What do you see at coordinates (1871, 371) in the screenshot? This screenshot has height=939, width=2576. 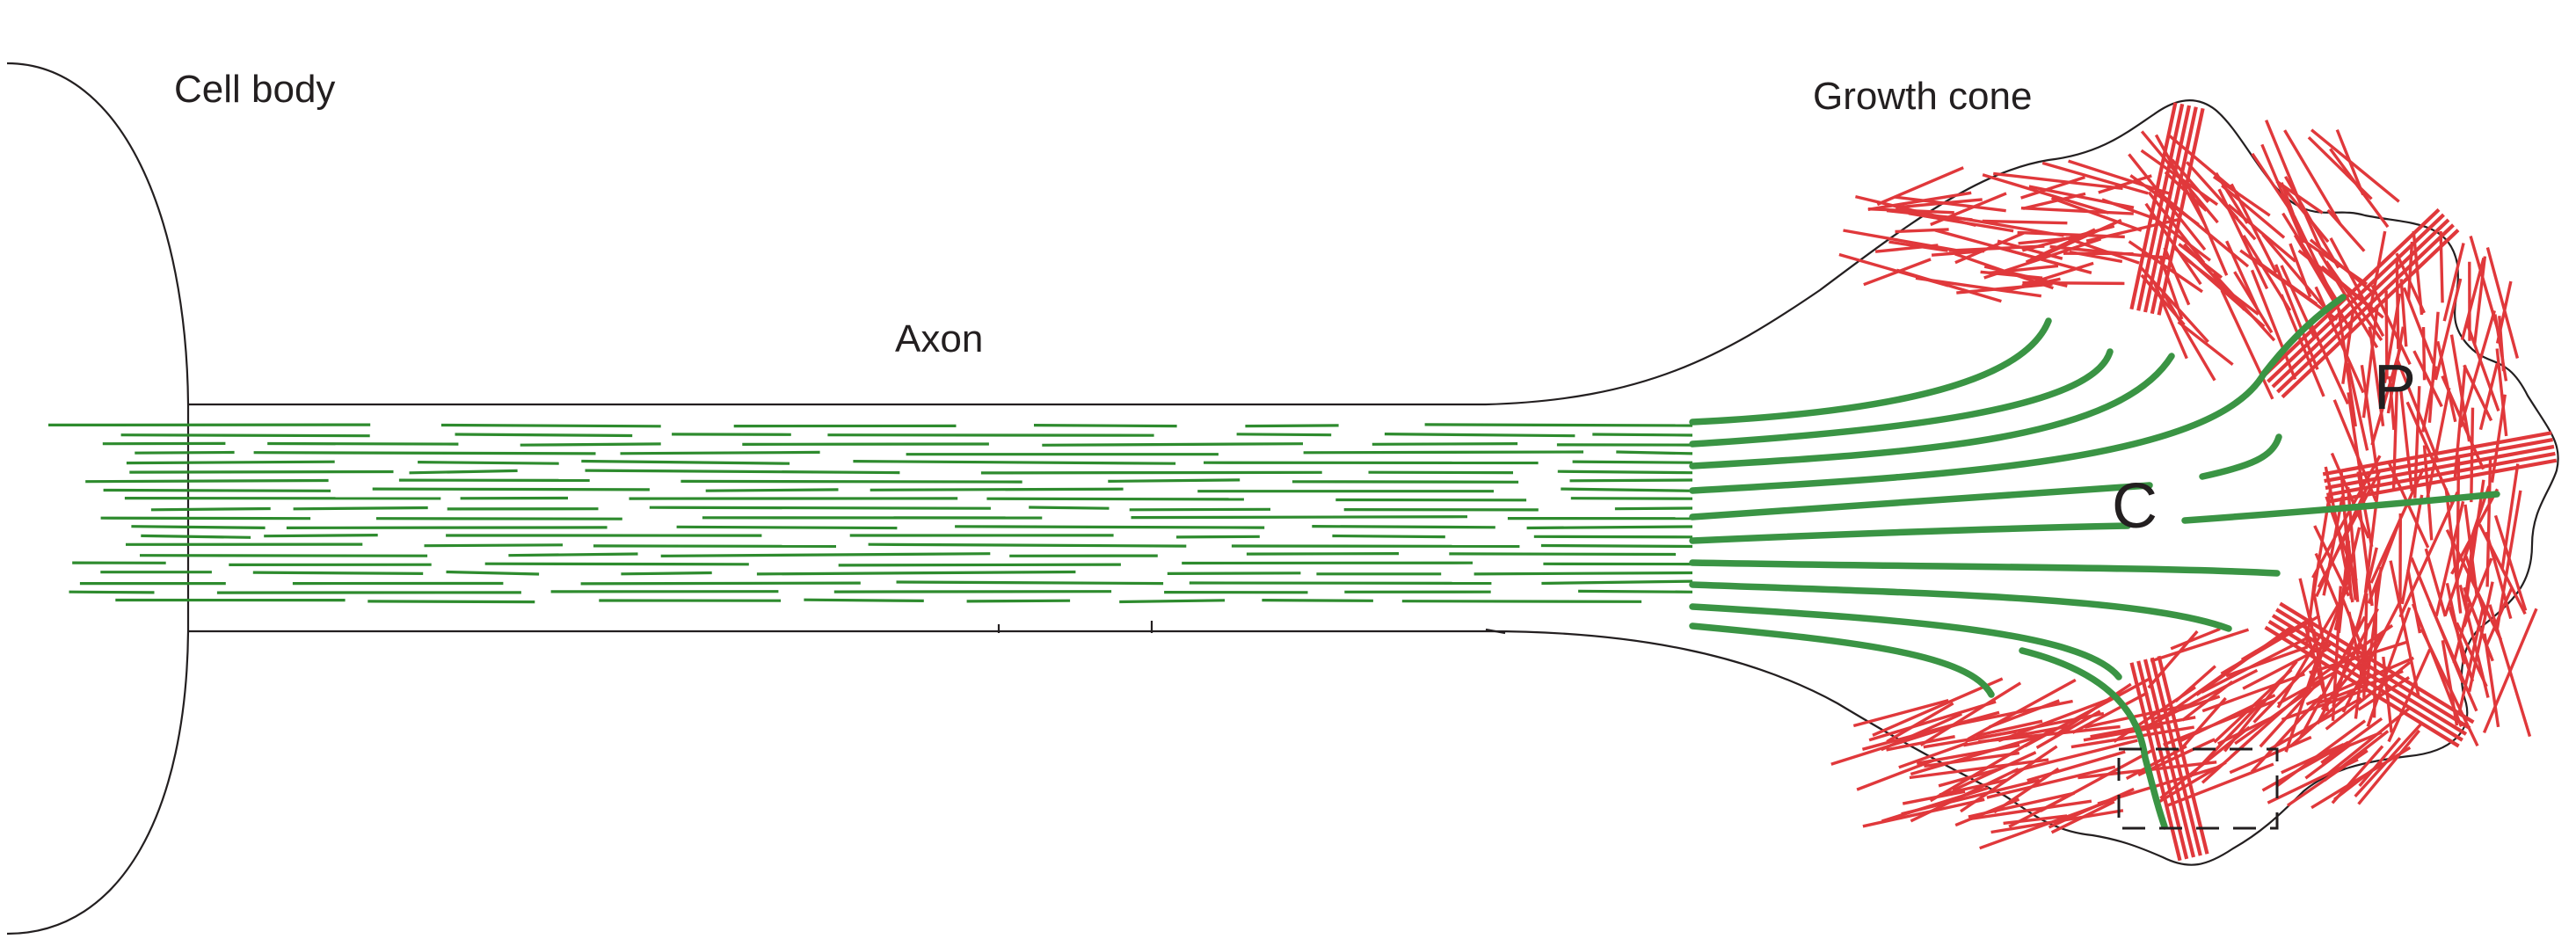 I see `microtubule-splay` at bounding box center [1871, 371].